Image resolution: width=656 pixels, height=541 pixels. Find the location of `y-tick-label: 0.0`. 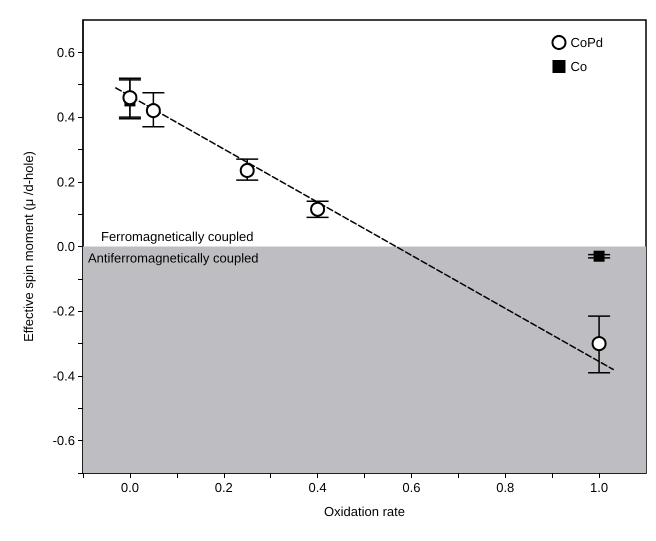

y-tick-label: 0.0 is located at coordinates (65, 246).